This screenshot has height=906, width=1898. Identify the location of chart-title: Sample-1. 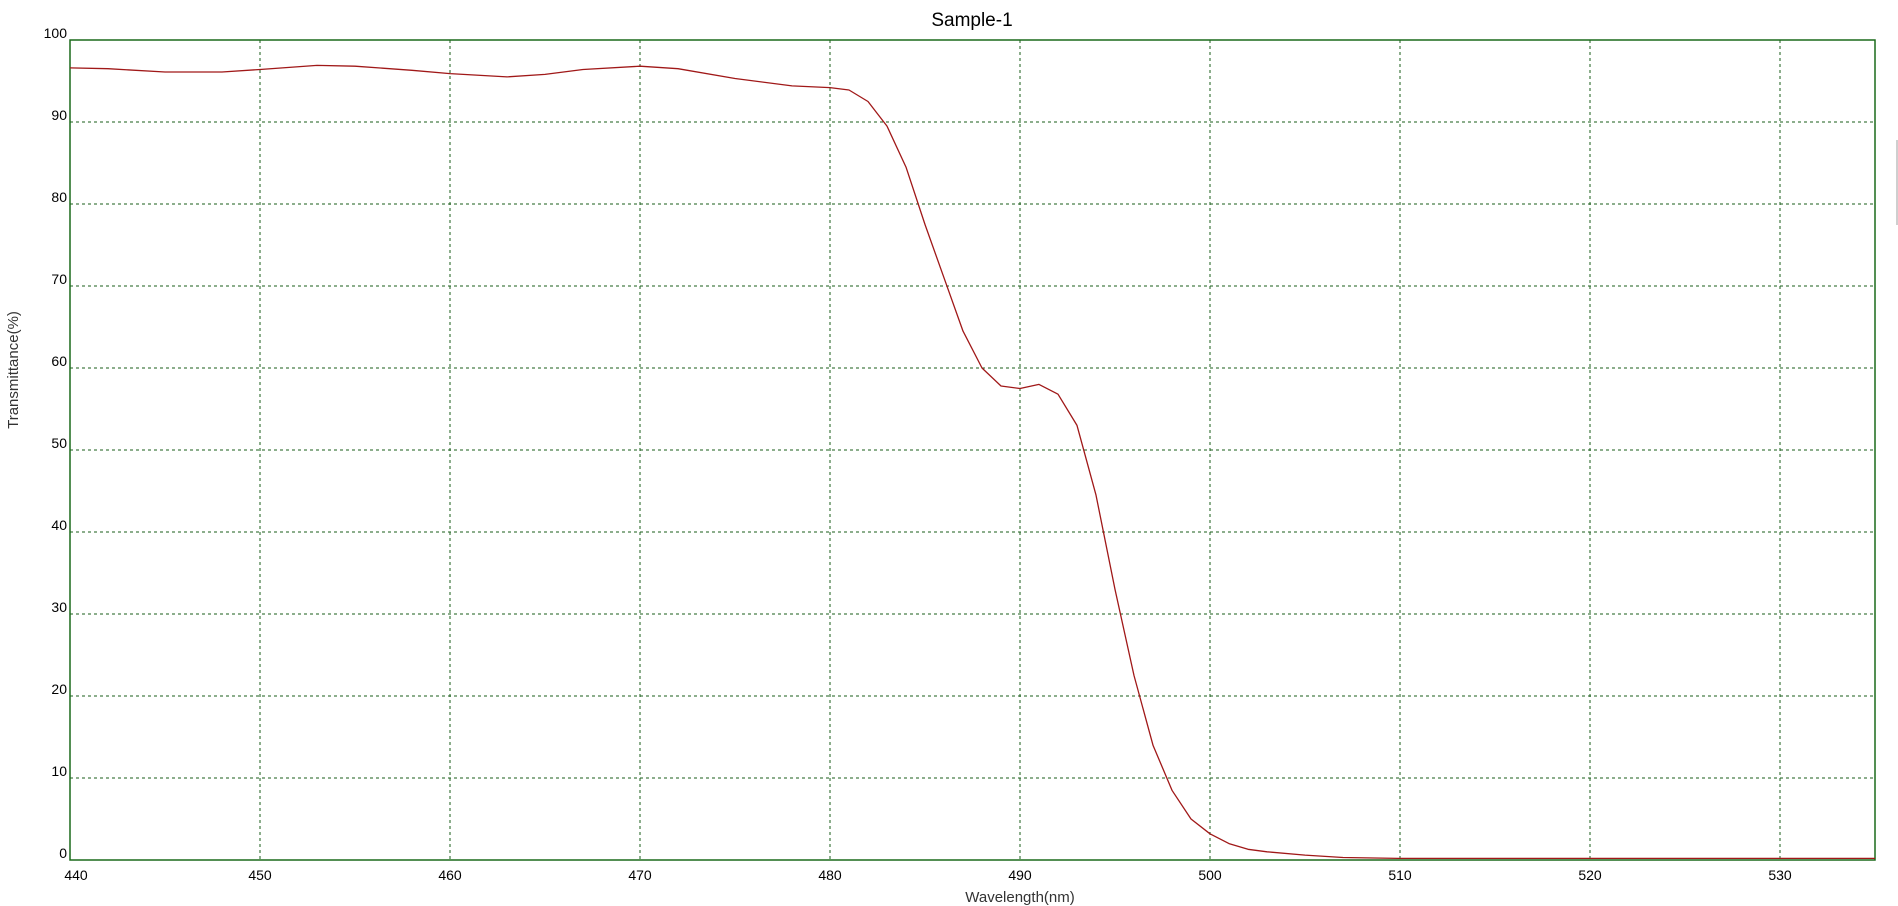
(971, 20).